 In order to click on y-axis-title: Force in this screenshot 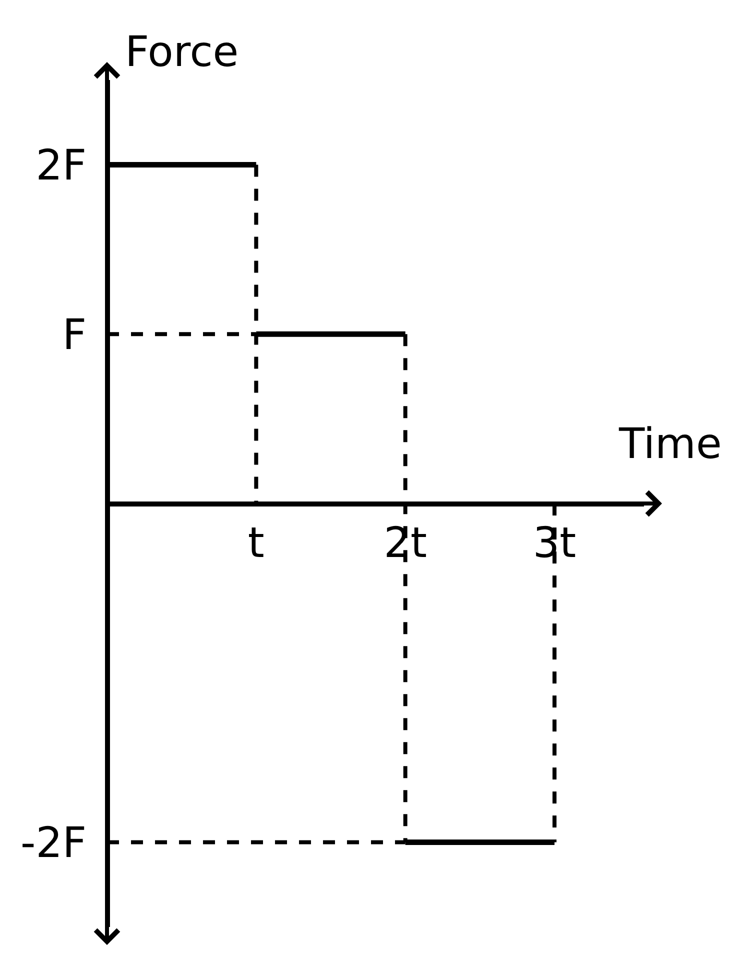, I will do `click(182, 51)`.